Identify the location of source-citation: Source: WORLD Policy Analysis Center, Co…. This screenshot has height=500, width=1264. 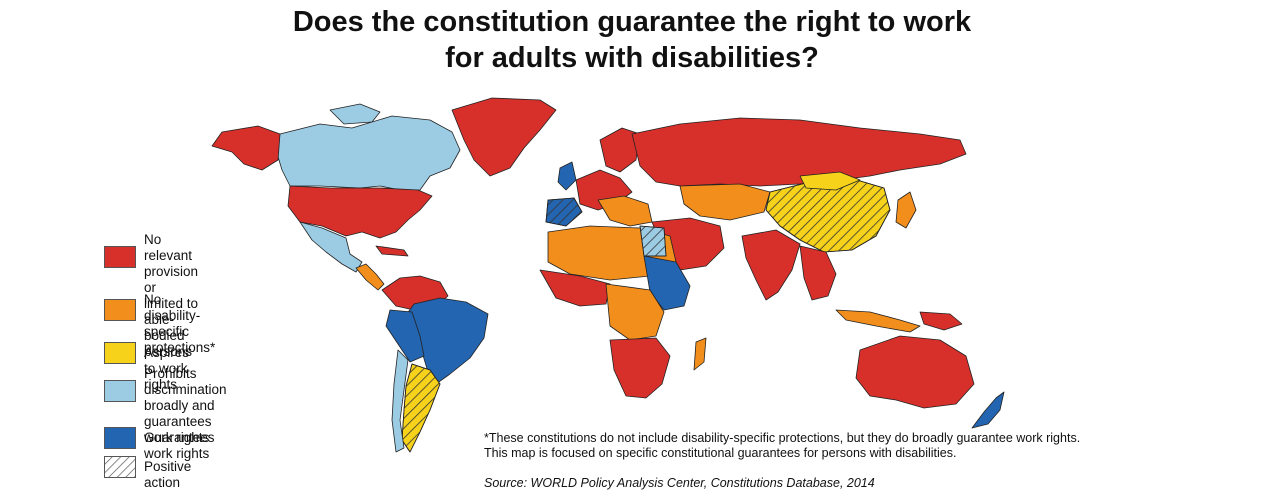
(679, 483).